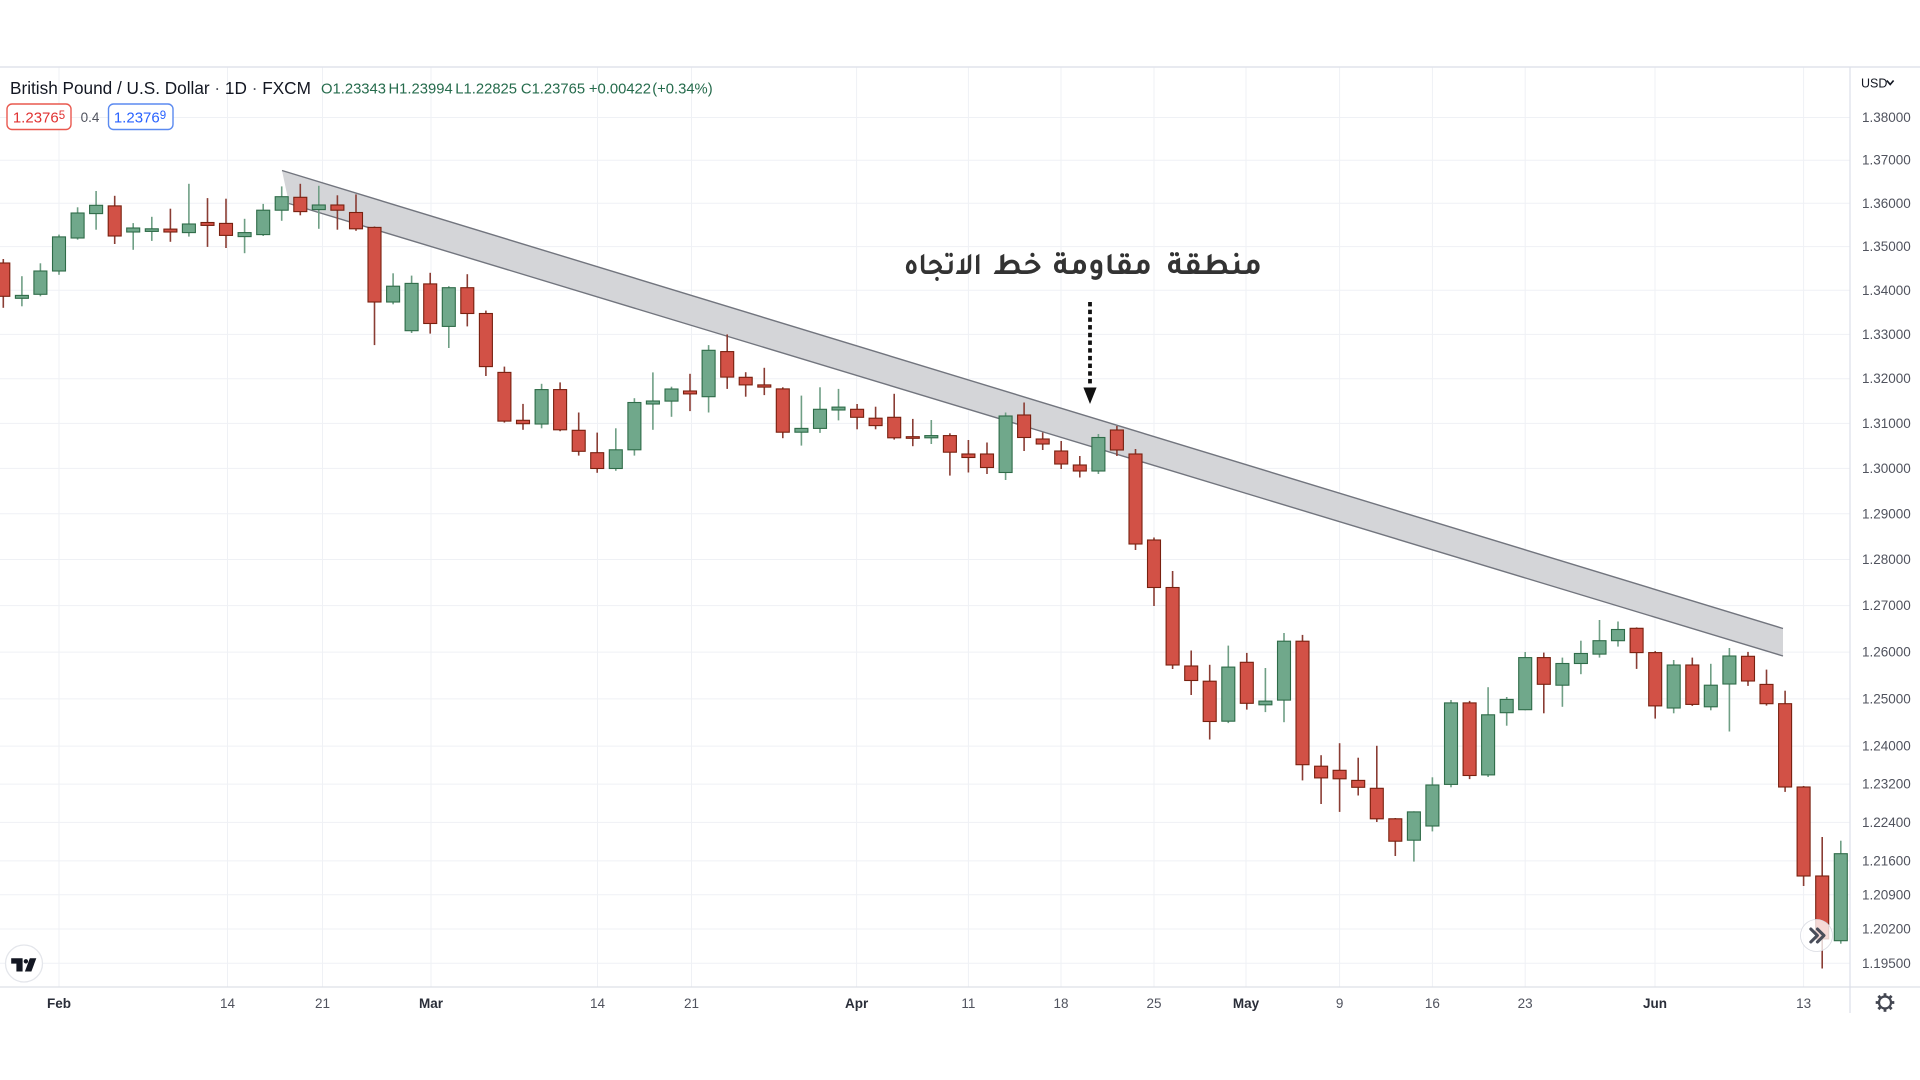 The width and height of the screenshot is (1920, 1080). What do you see at coordinates (90, 117) in the screenshot?
I see `svg-text: 0.4` at bounding box center [90, 117].